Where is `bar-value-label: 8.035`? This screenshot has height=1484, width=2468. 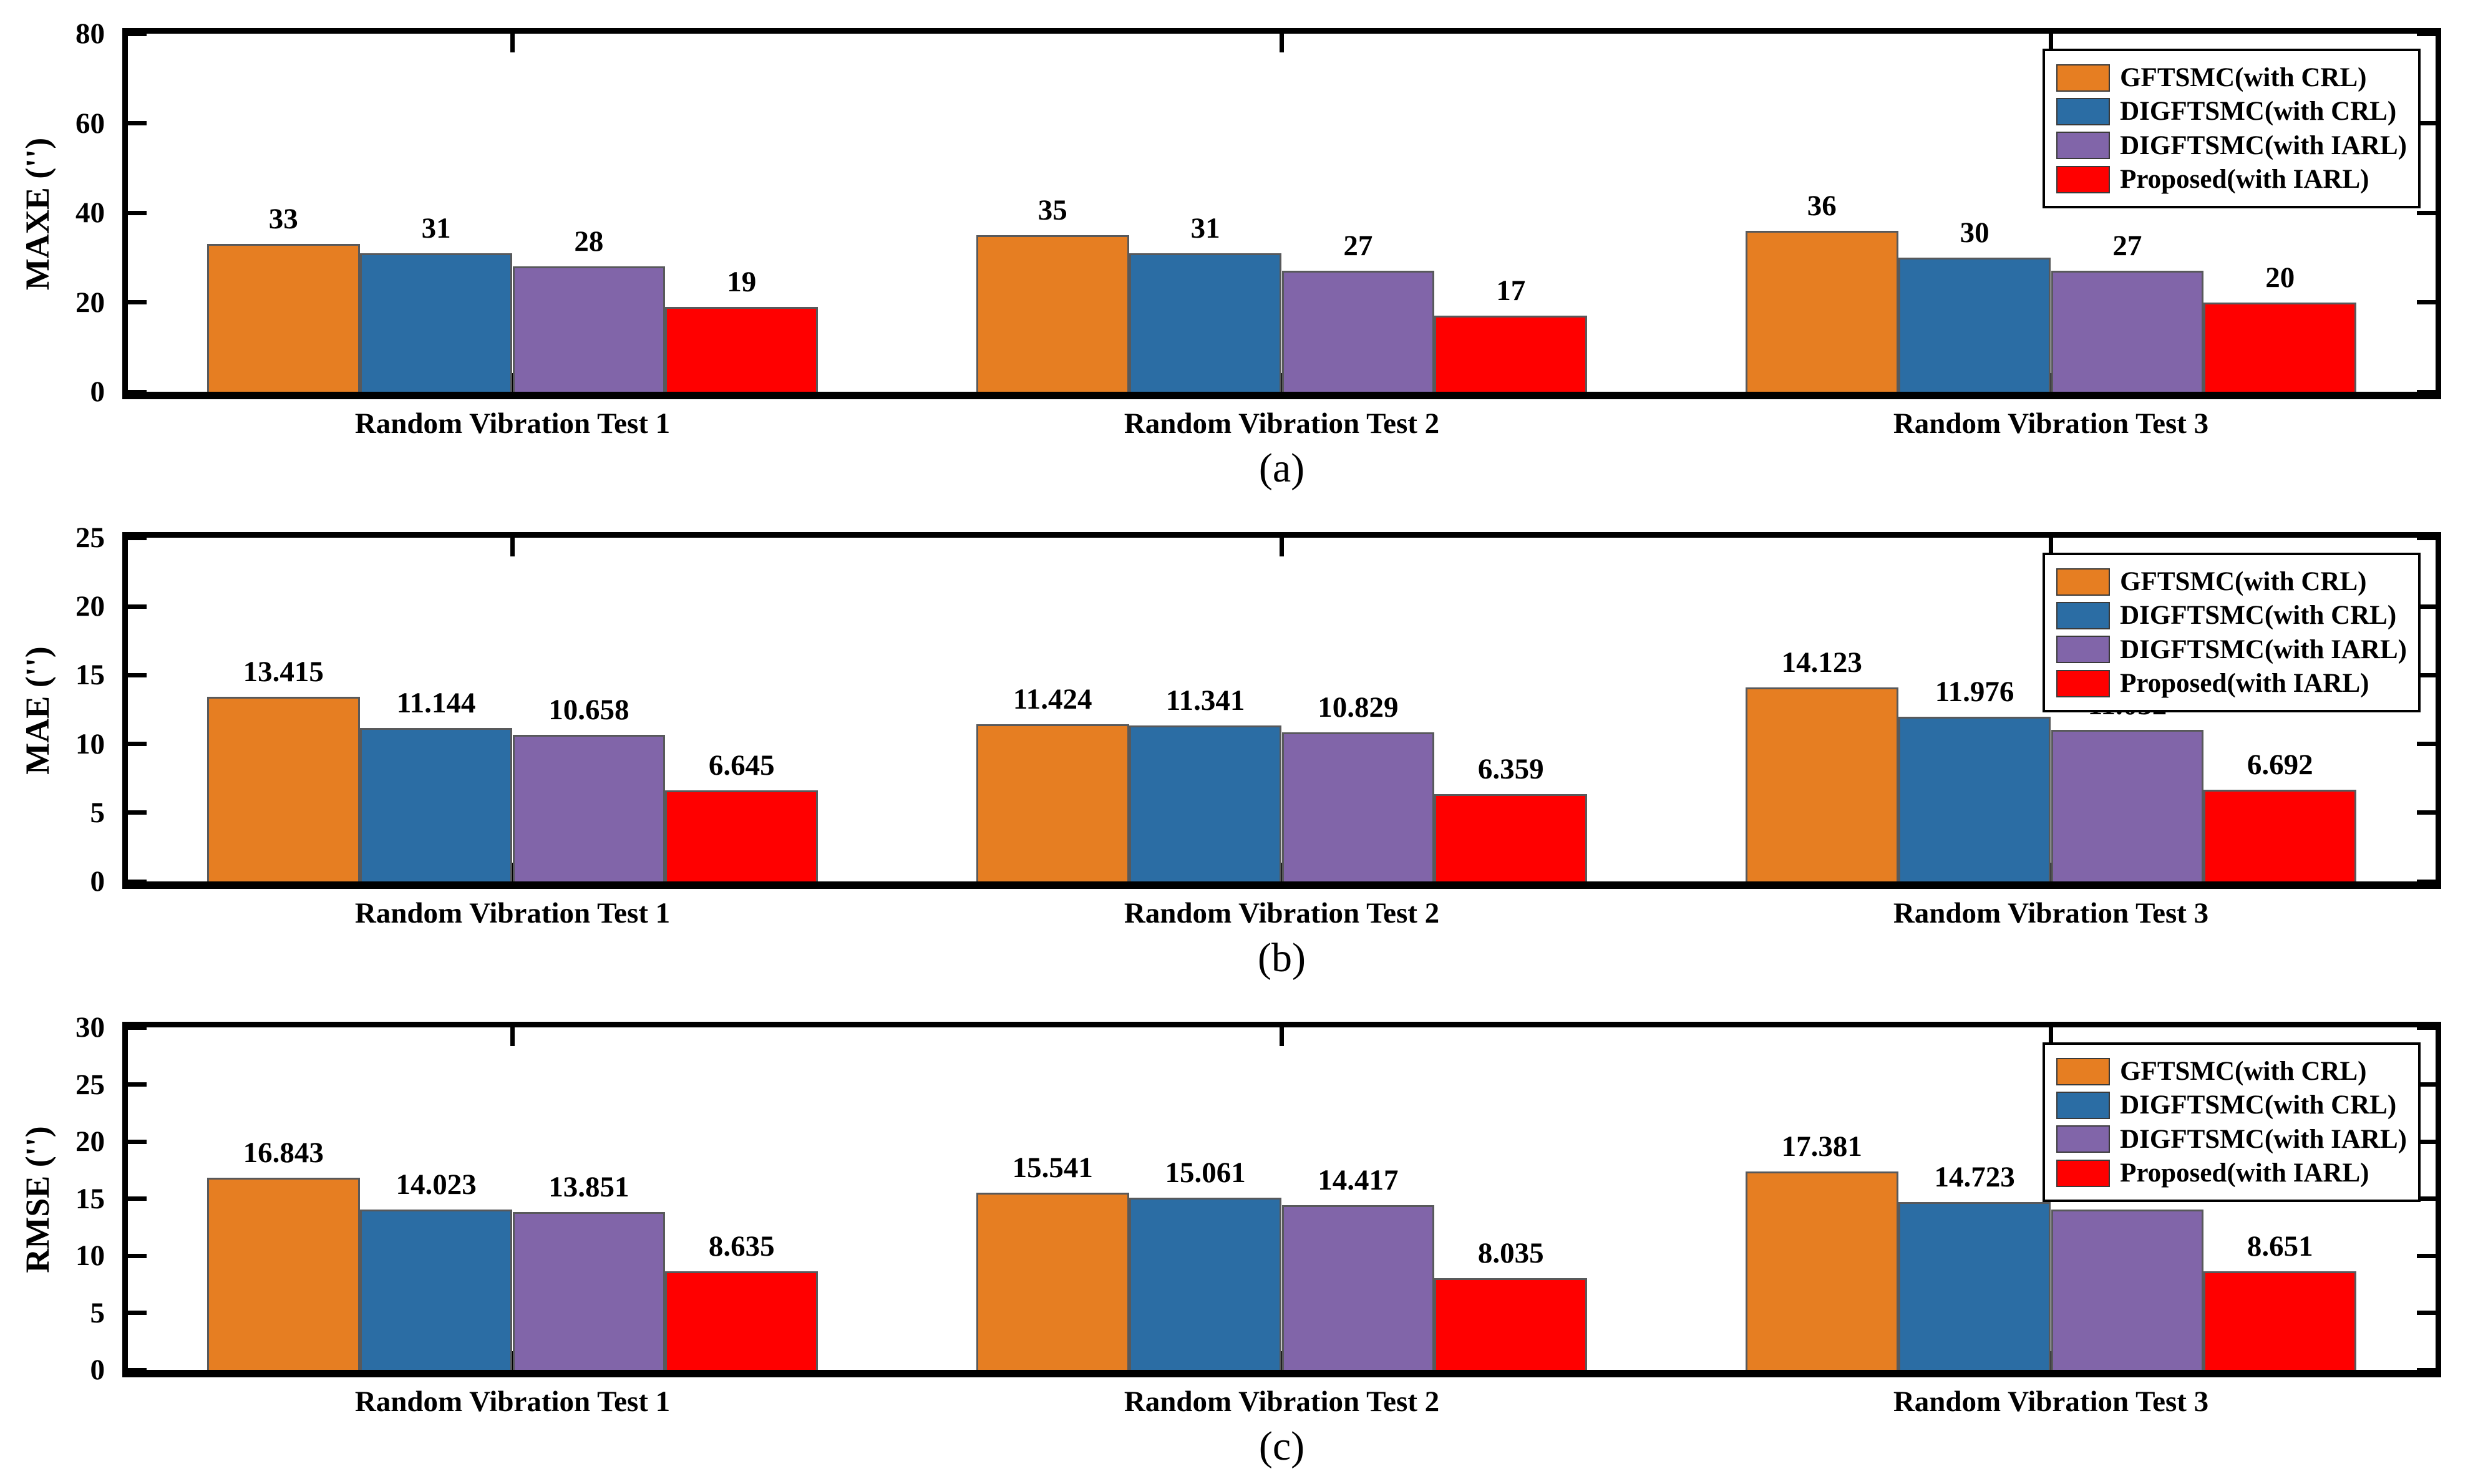
bar-value-label: 8.035 is located at coordinates (1510, 1252).